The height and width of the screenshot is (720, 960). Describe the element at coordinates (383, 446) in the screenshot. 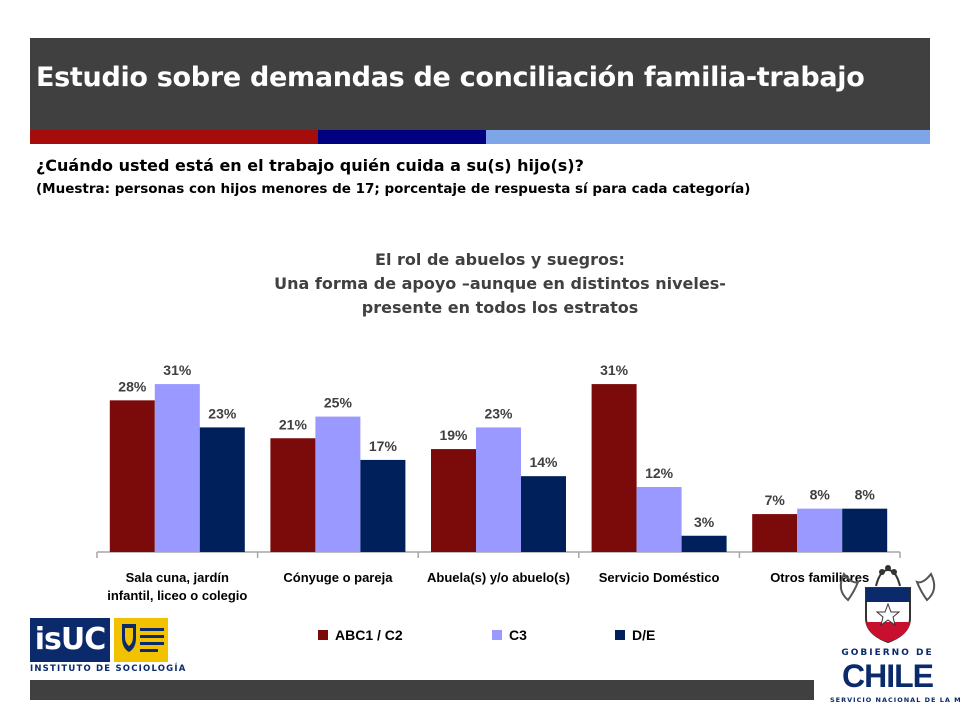

I see `bar-value-label: 17%` at that location.